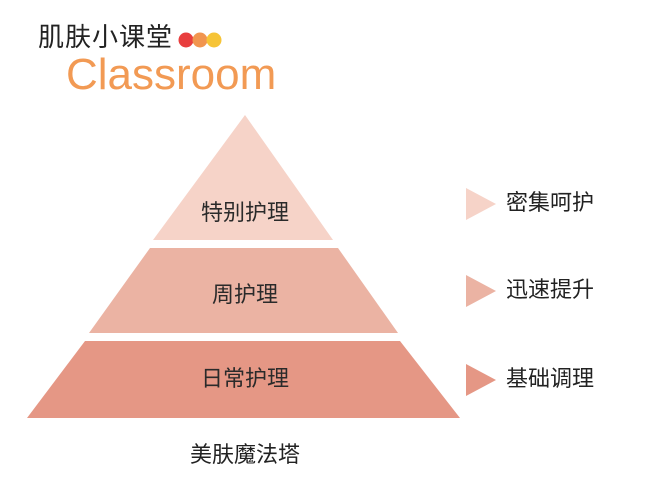  I want to click on legend-label: 迅速提升, so click(550, 290).